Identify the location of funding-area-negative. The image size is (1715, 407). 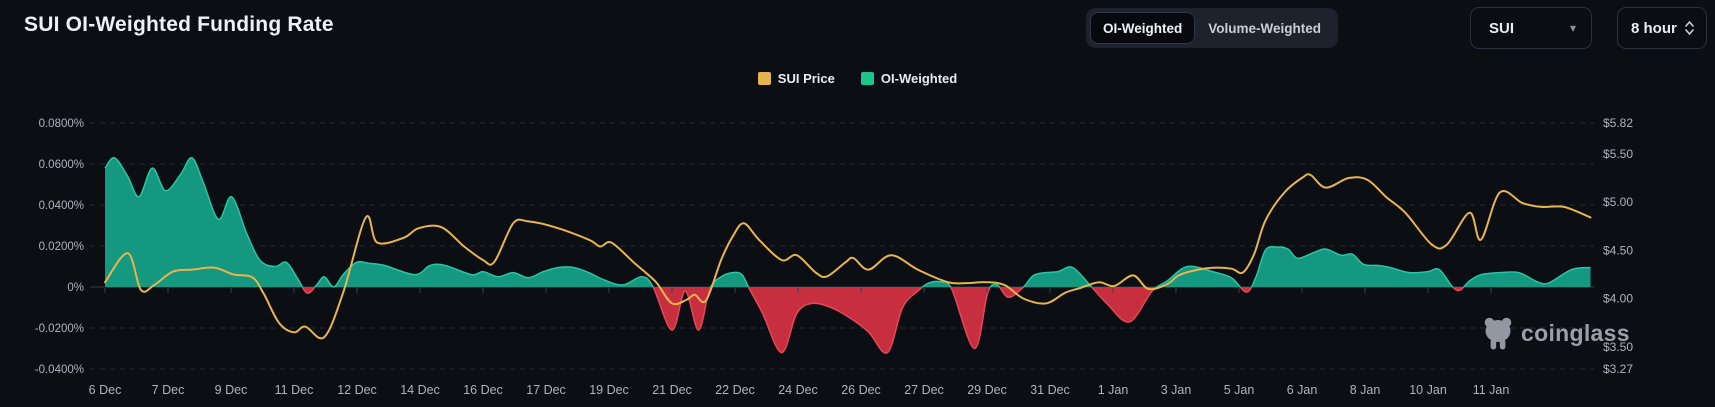
(848, 320).